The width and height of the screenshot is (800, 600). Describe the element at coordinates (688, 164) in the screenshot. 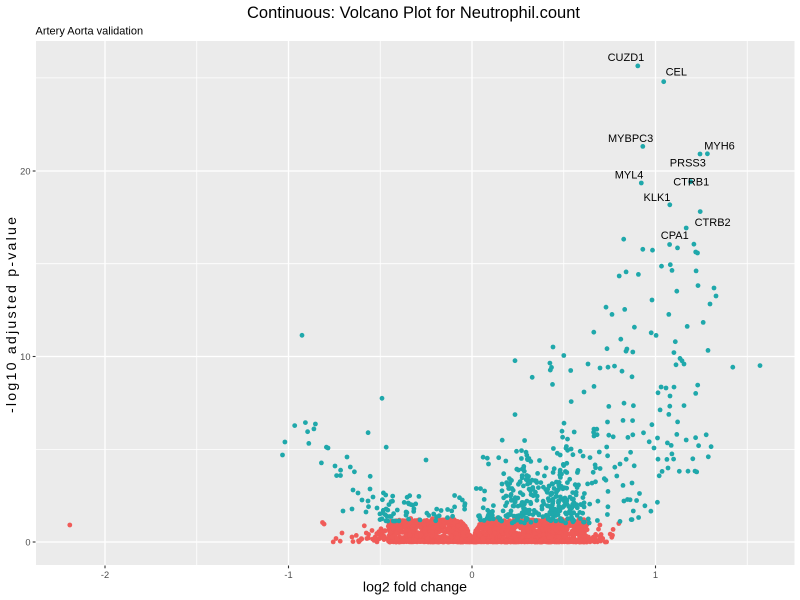

I see `svg-text: PRSS3` at that location.